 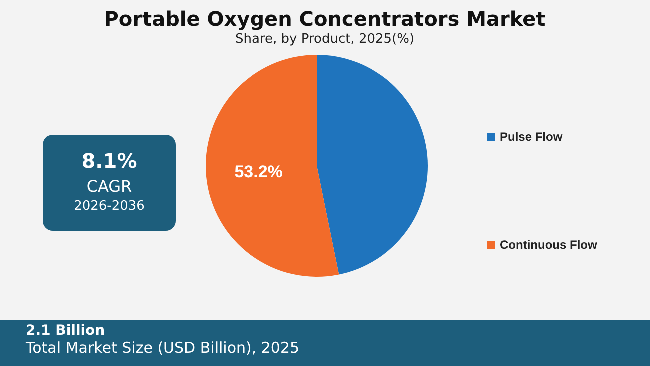 What do you see at coordinates (109, 161) in the screenshot?
I see `text: 8.1%` at bounding box center [109, 161].